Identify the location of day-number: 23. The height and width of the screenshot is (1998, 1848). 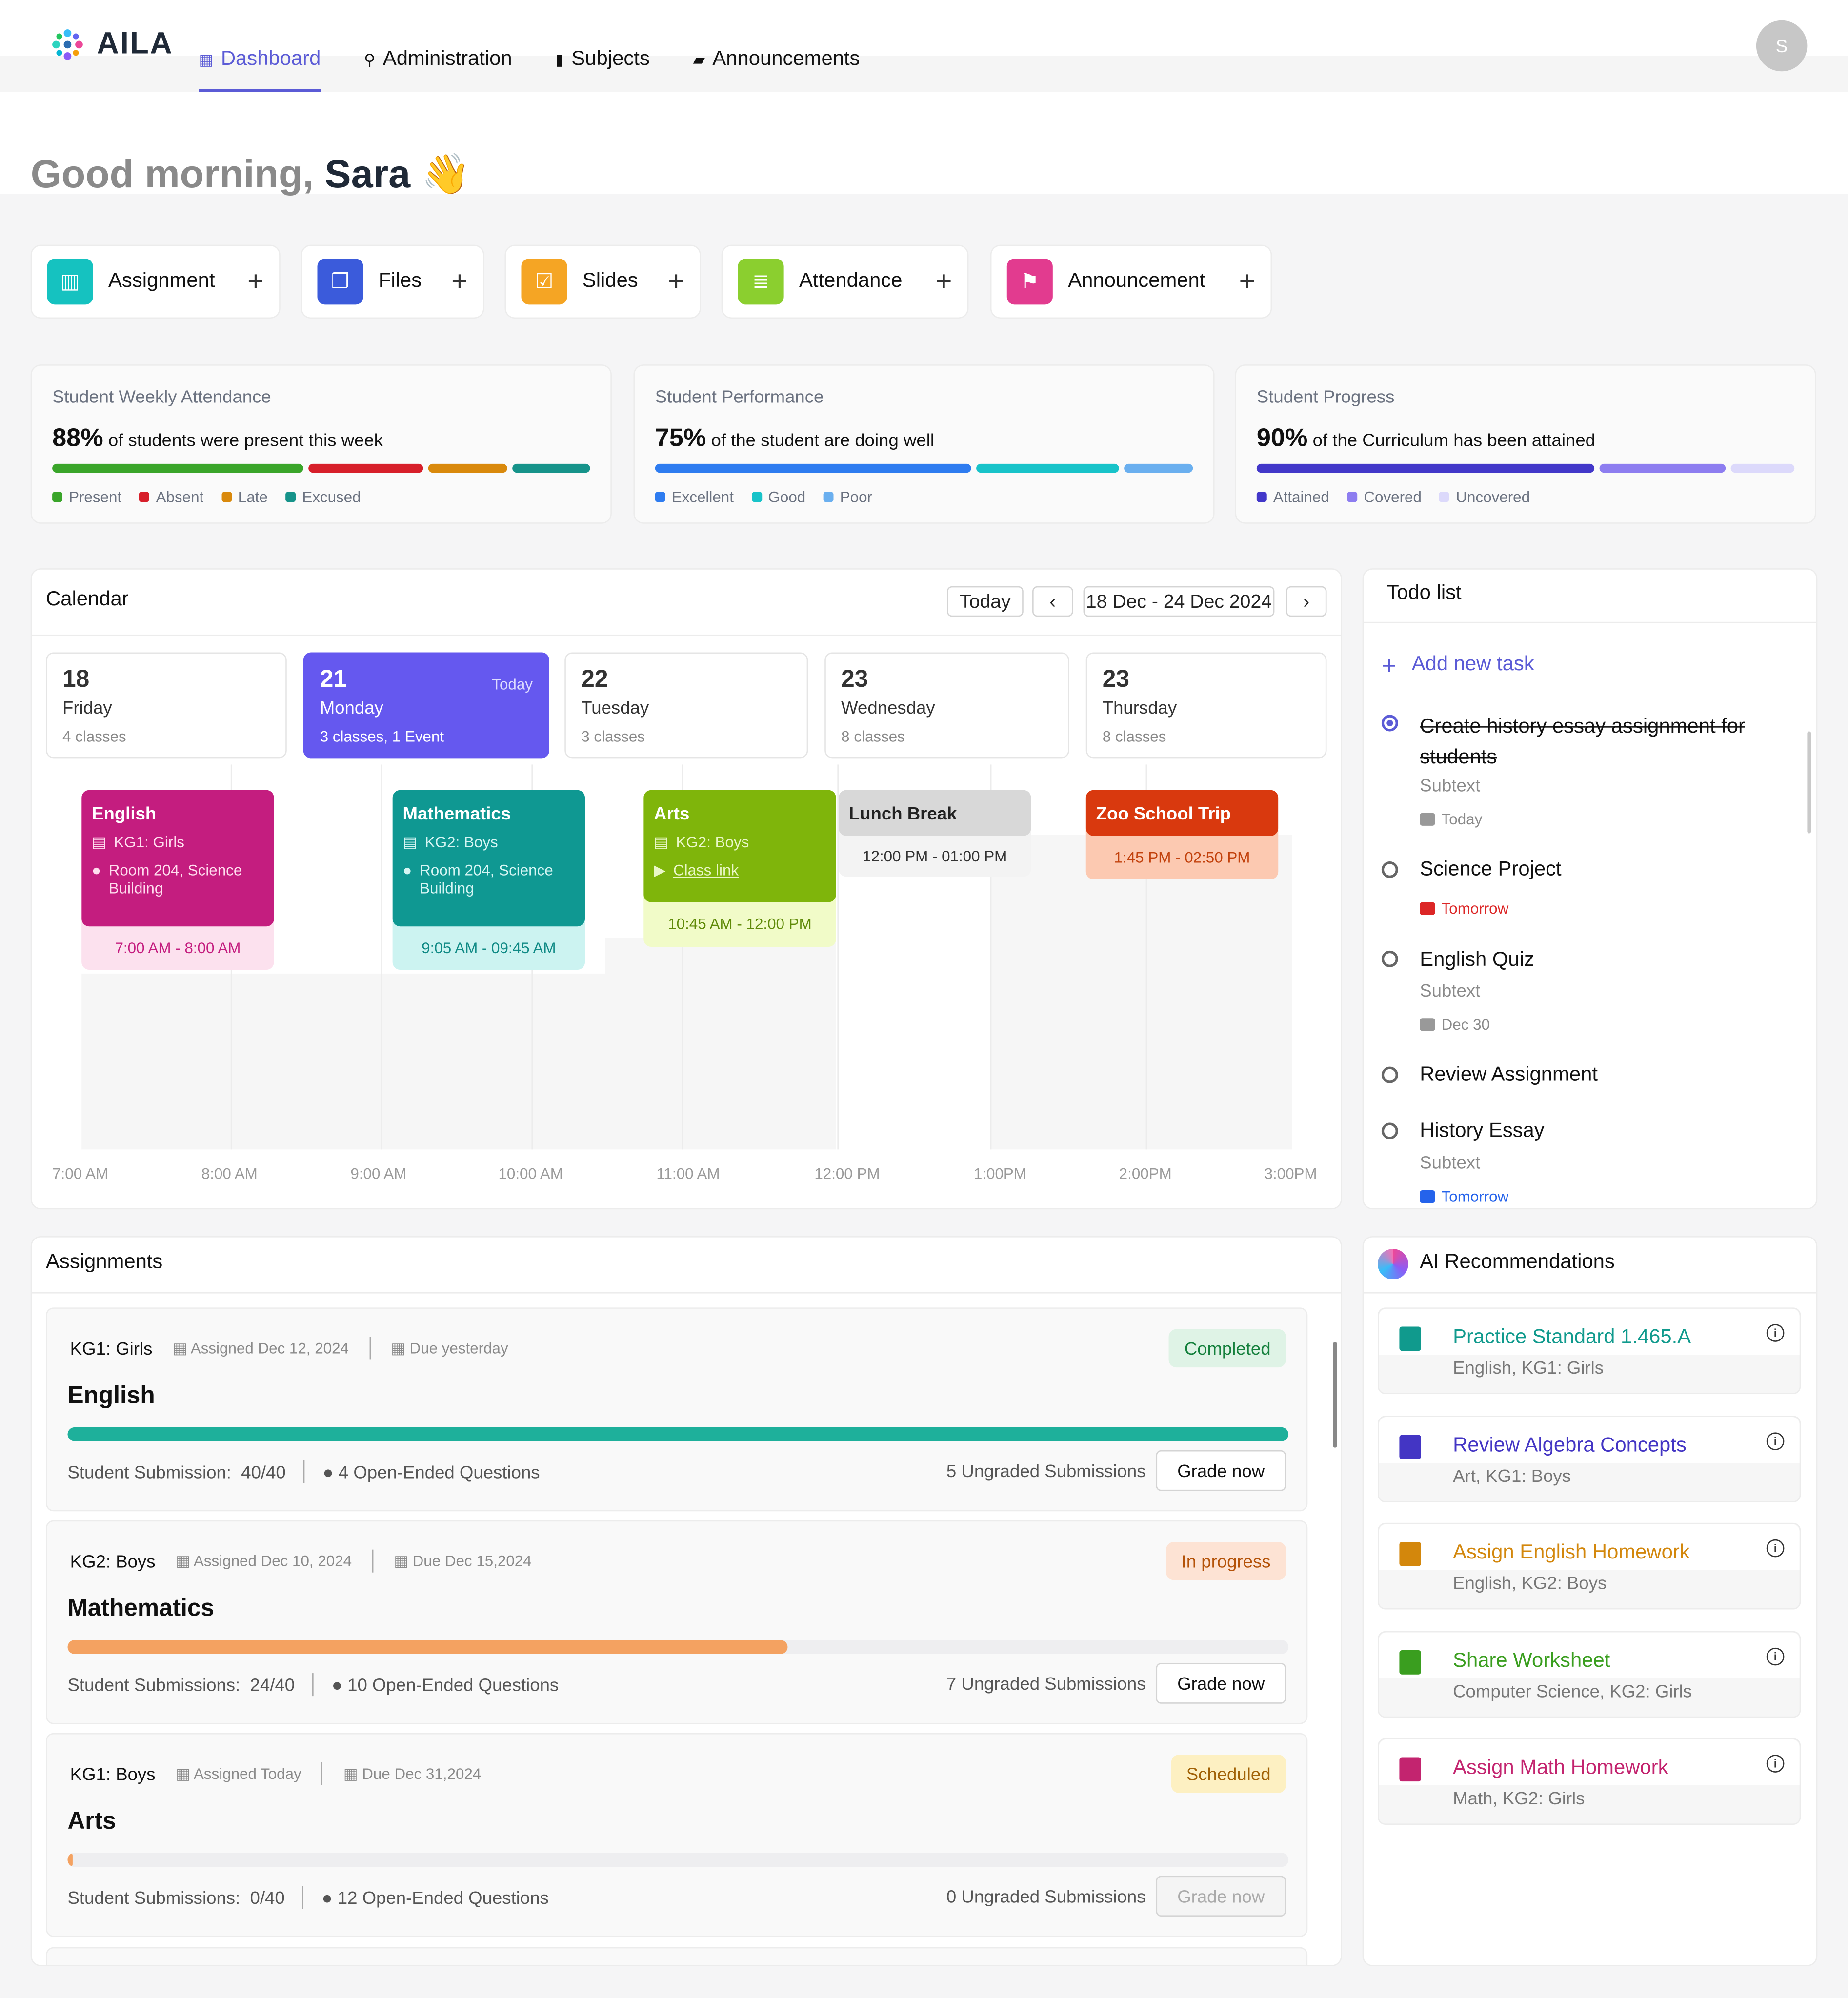
(855, 680).